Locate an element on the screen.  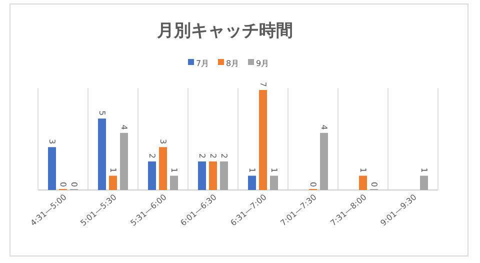
legend-label: 9月 is located at coordinates (263, 63).